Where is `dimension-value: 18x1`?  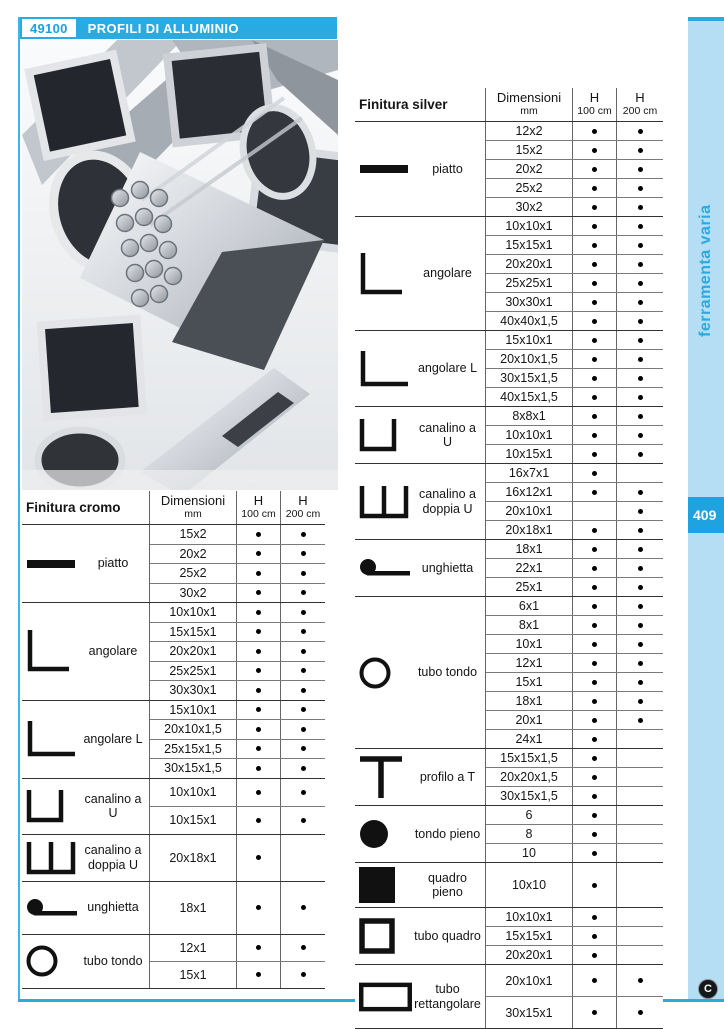
dimension-value: 18x1 is located at coordinates (193, 907).